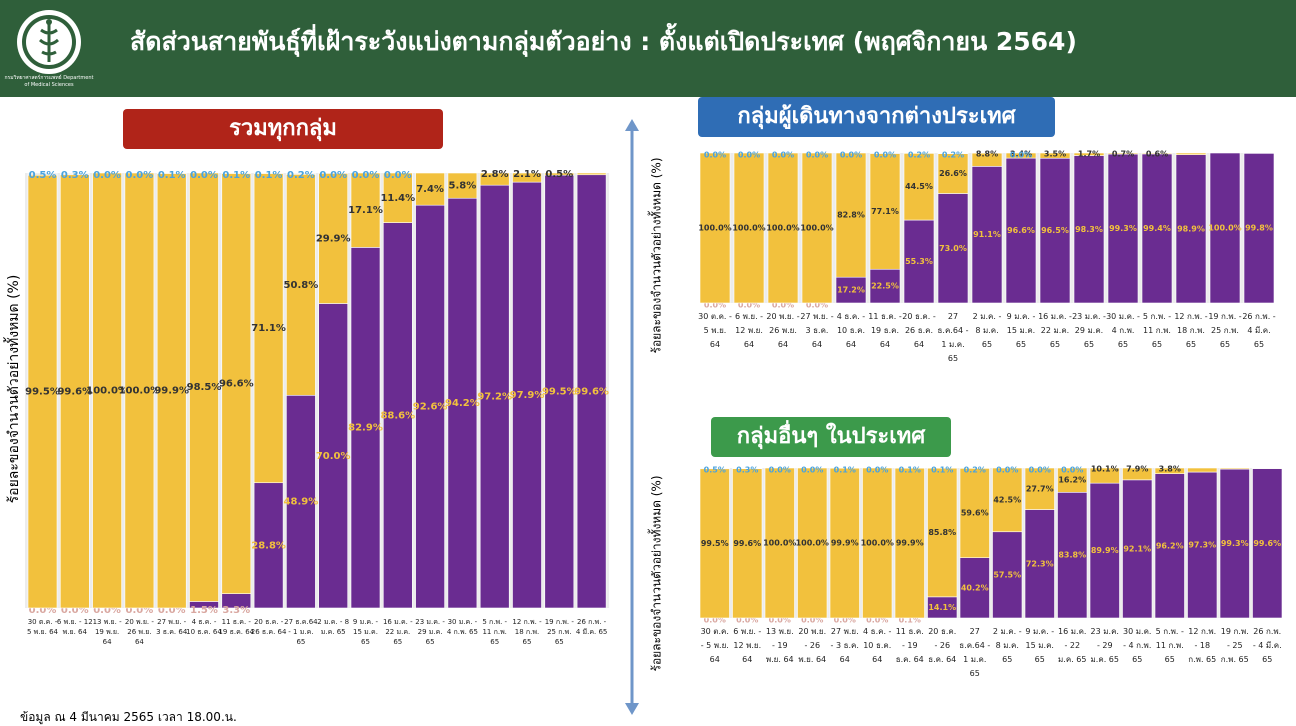 This screenshot has width=1296, height=726. I want to click on data-label: 82.9%, so click(365, 428).